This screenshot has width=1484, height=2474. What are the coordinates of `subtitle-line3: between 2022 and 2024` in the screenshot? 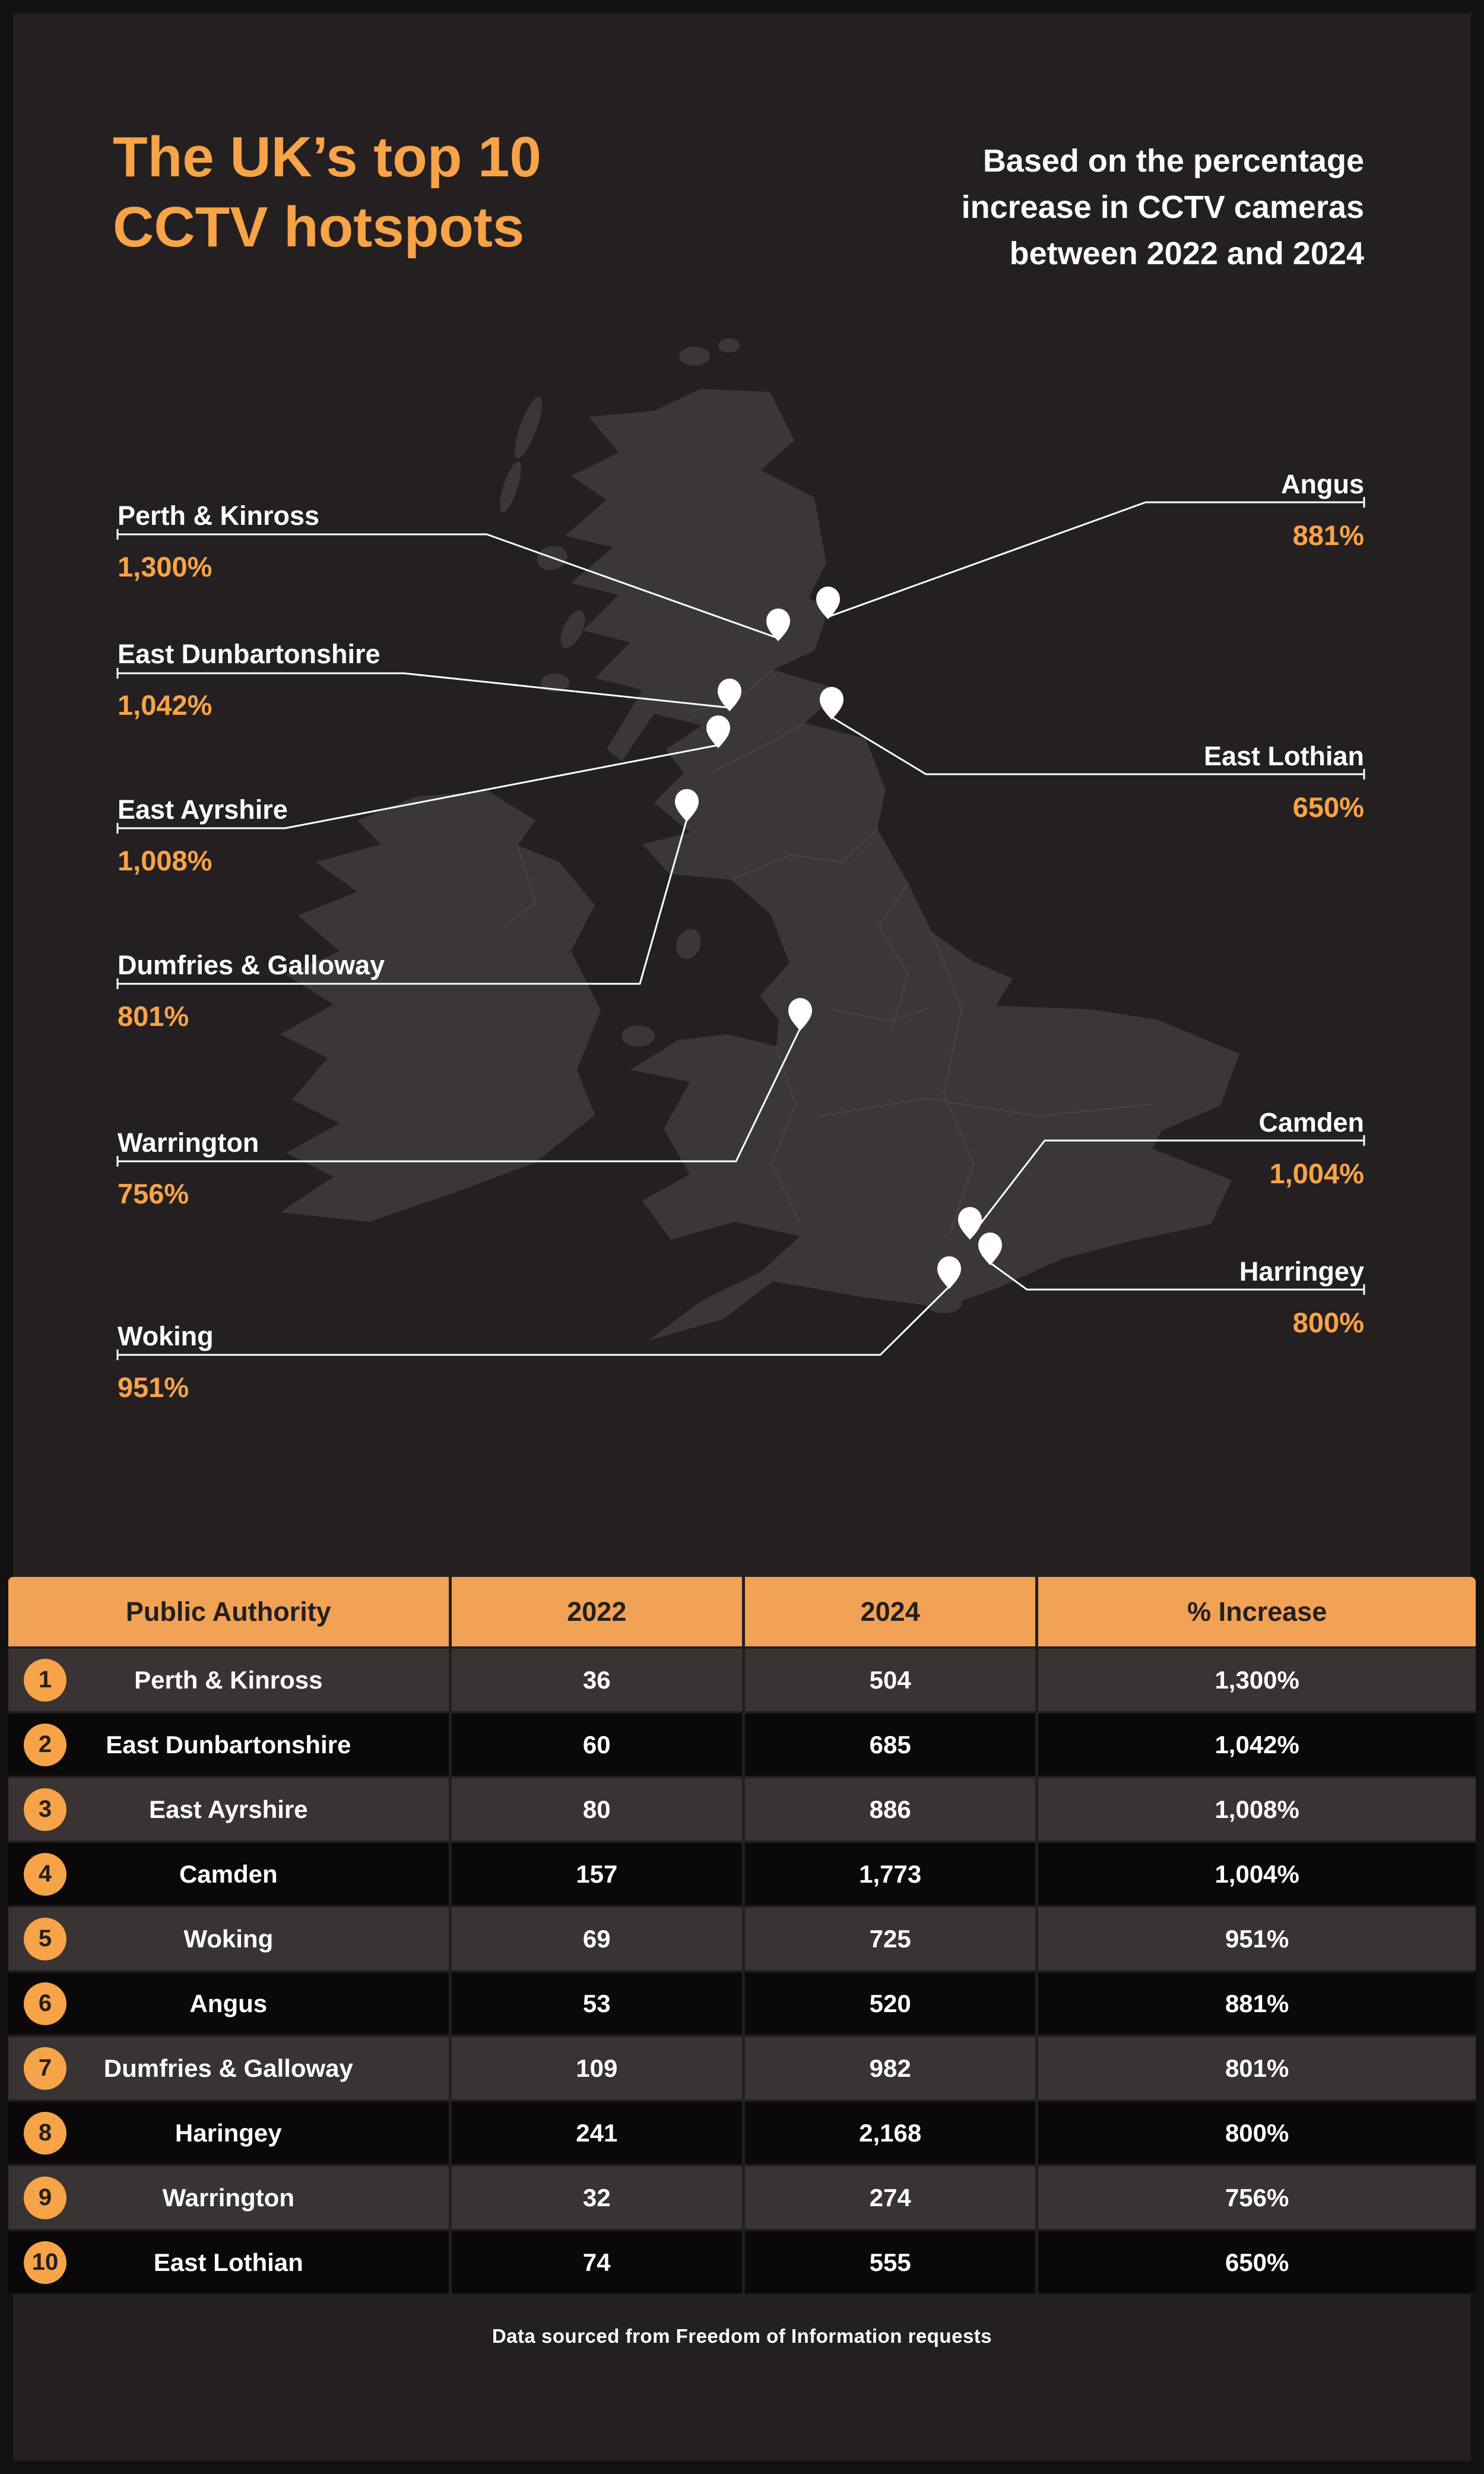 It's located at (1186, 253).